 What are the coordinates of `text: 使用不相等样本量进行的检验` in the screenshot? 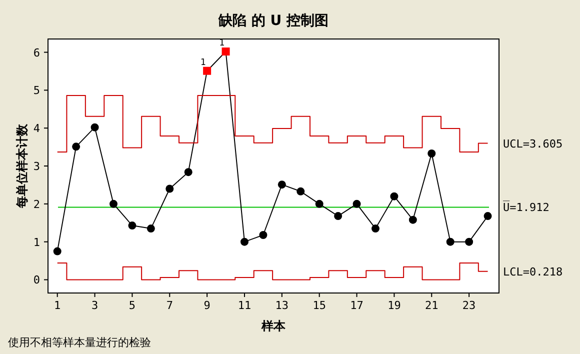 It's located at (79, 342).